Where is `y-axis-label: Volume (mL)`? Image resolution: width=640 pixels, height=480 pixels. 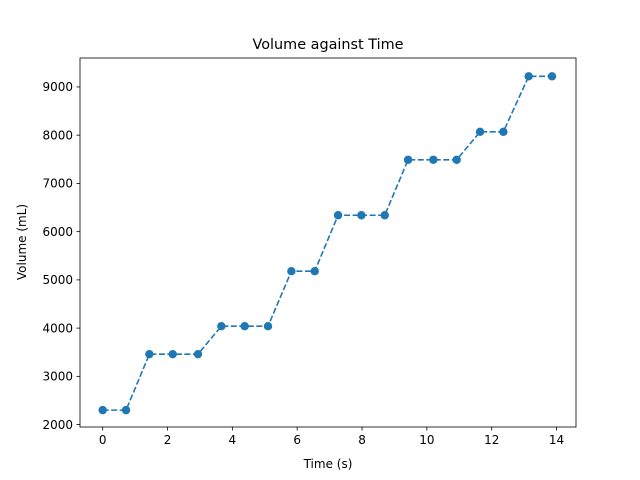
y-axis-label: Volume (mL) is located at coordinates (22, 242).